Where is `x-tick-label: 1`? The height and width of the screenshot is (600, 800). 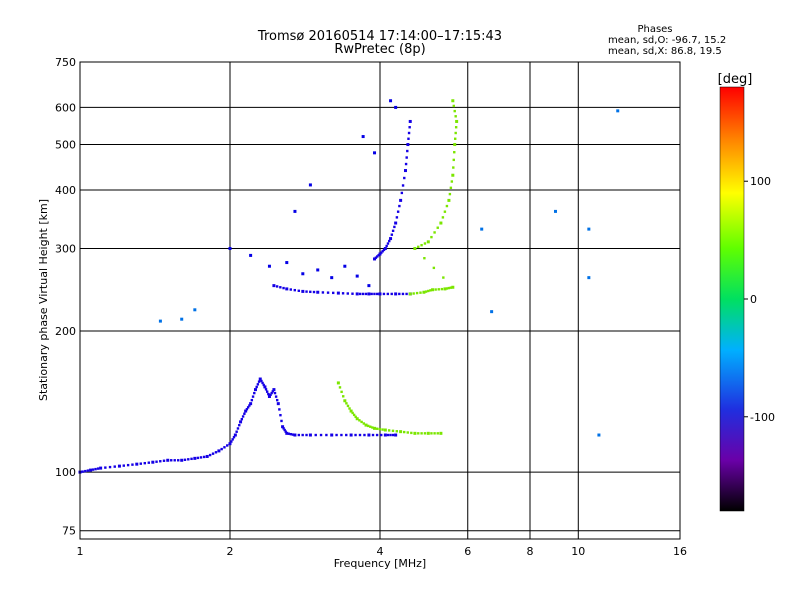
x-tick-label: 1 is located at coordinates (80, 551).